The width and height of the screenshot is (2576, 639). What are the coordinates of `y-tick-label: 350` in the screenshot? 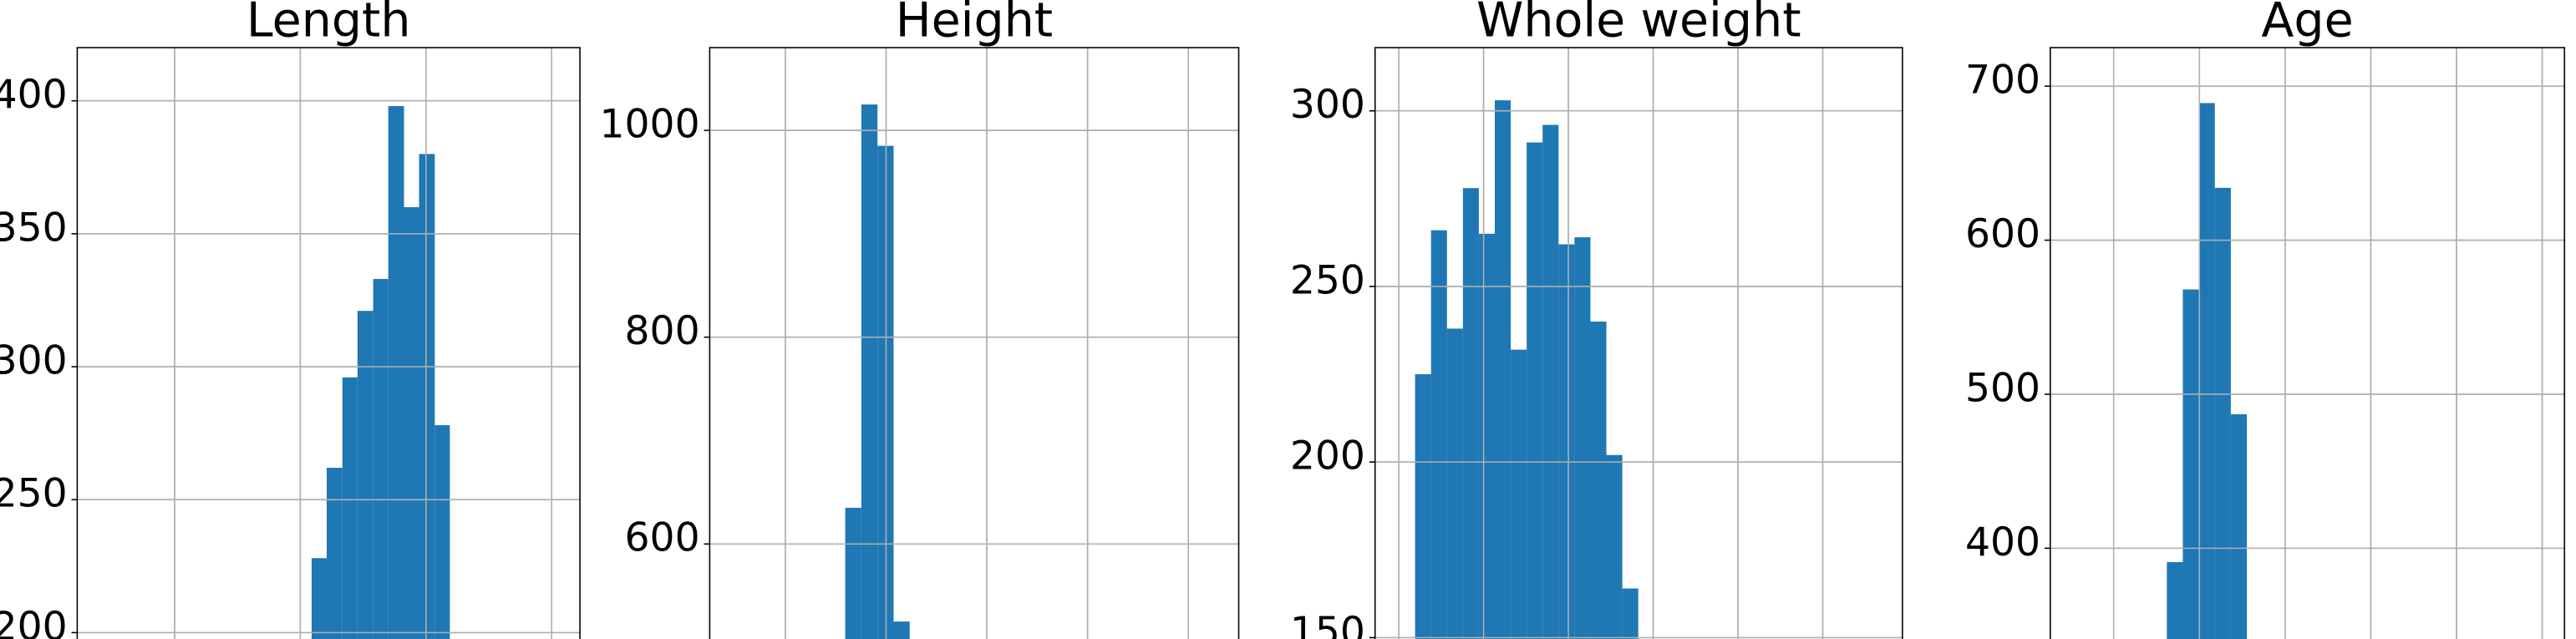 It's located at (34, 228).